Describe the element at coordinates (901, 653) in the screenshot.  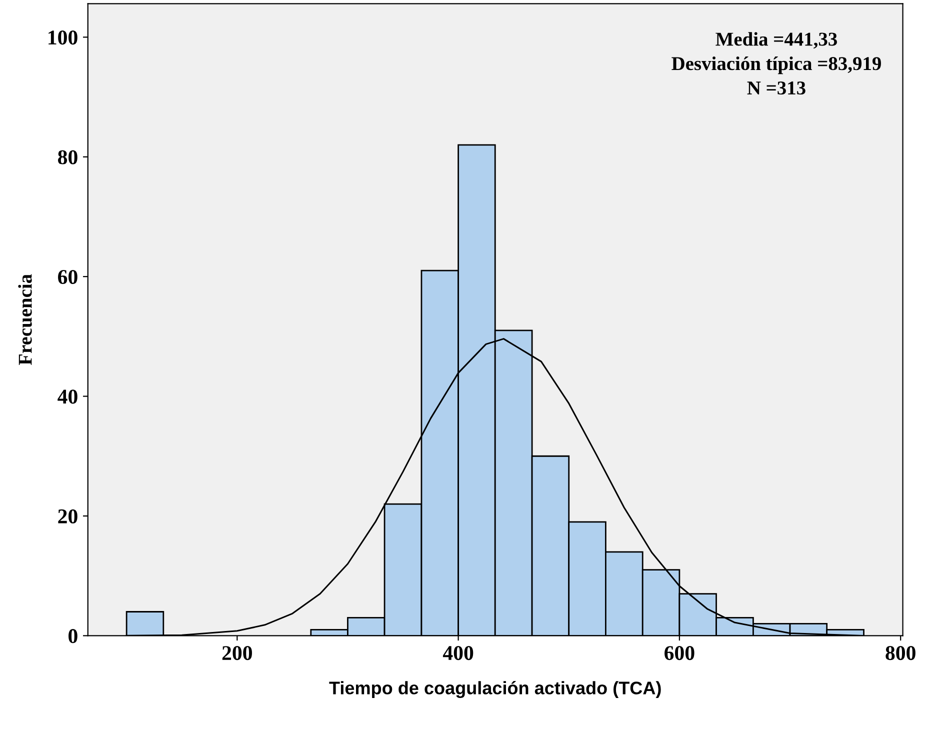
I see `x-tick-label: 800` at that location.